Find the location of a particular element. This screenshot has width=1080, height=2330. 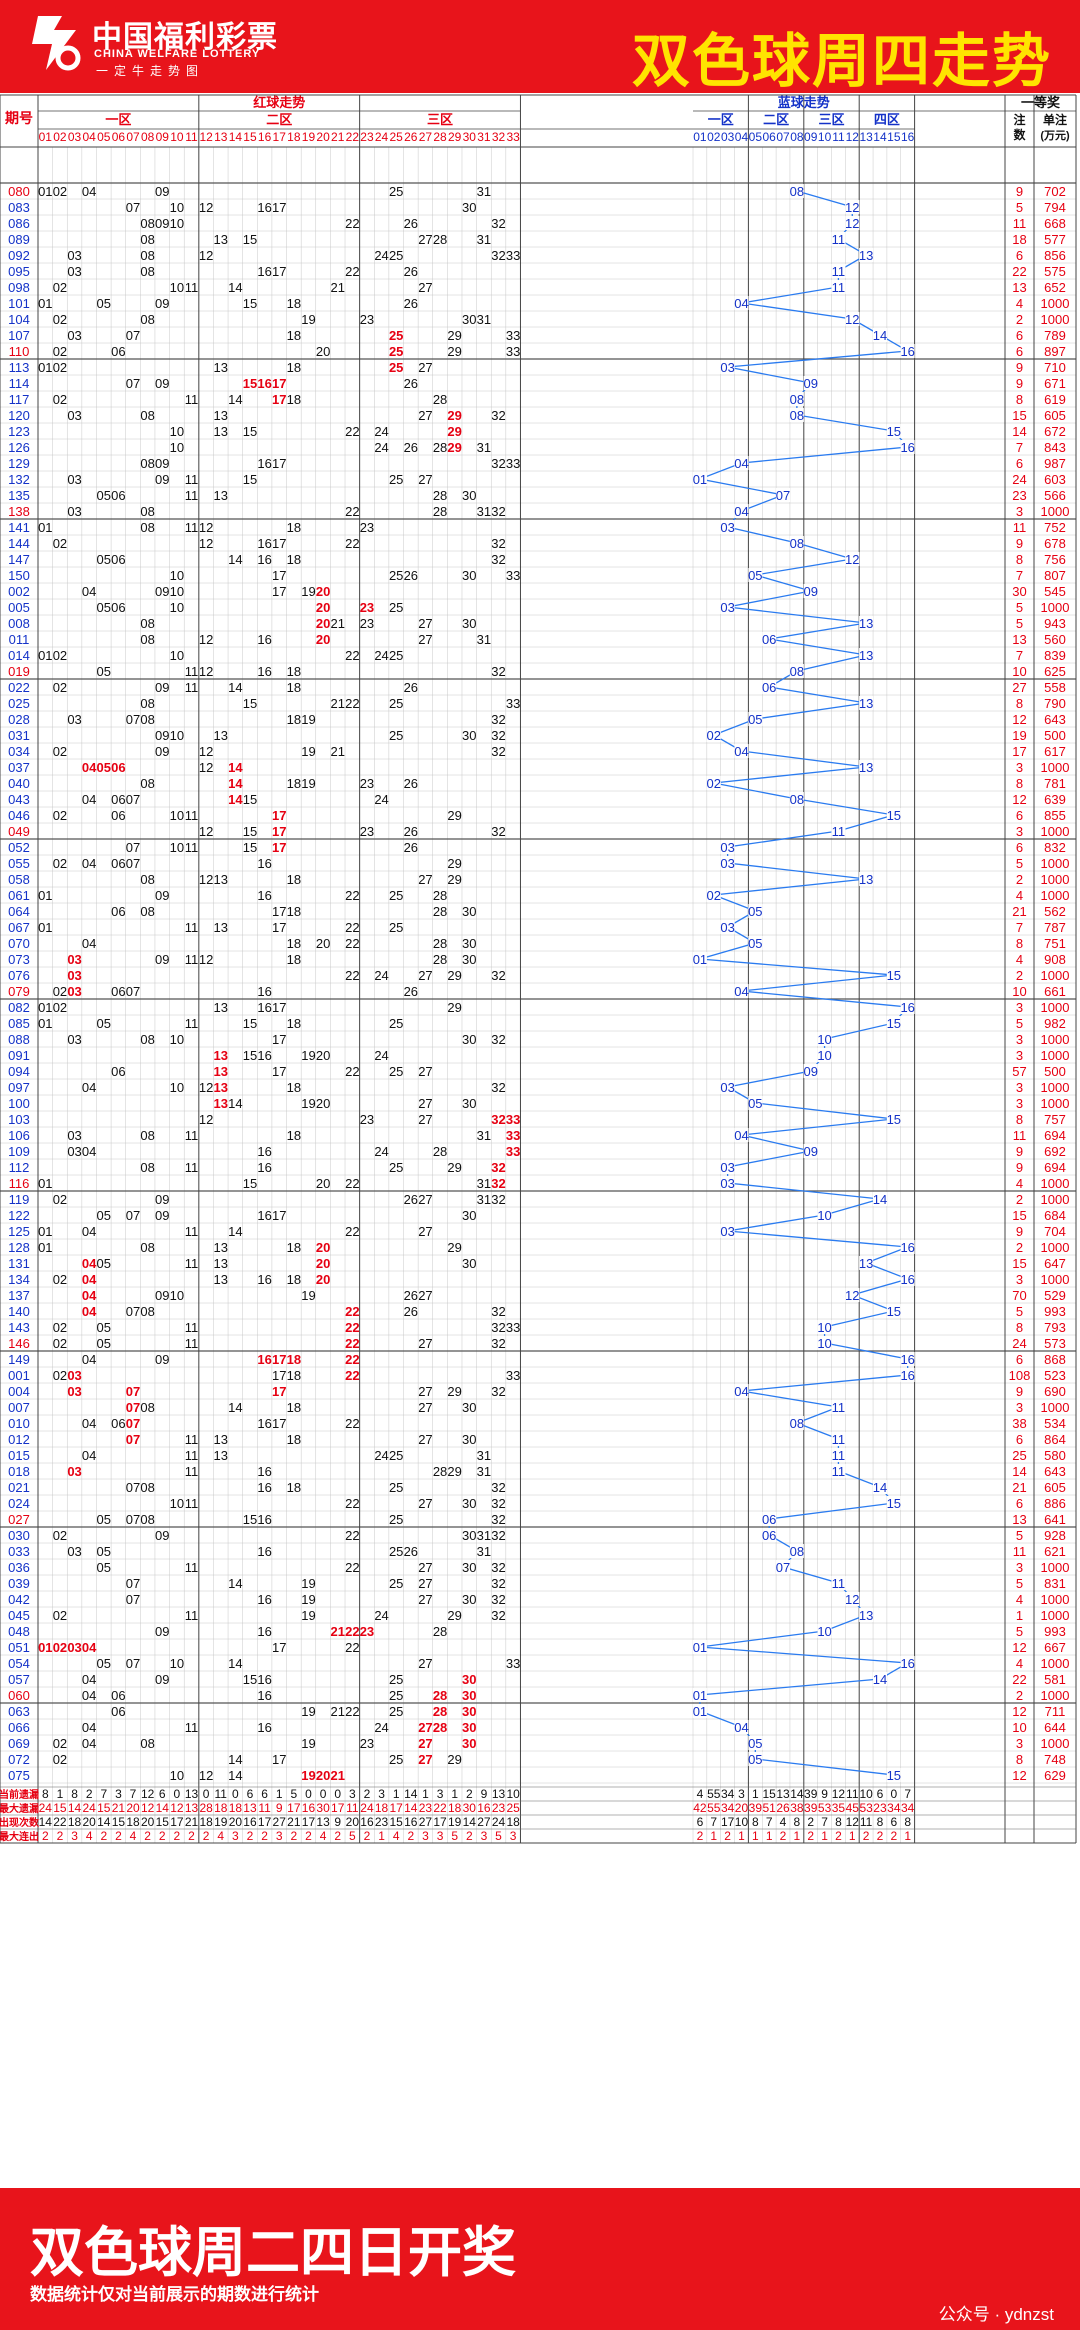

red-ball-mark: 33 is located at coordinates (513, 1119).